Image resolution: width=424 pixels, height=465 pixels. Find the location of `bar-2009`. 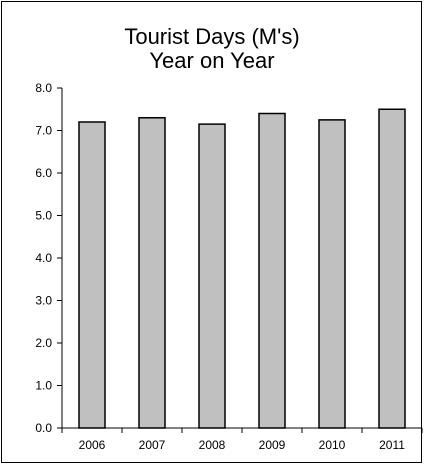

bar-2009 is located at coordinates (272, 270).